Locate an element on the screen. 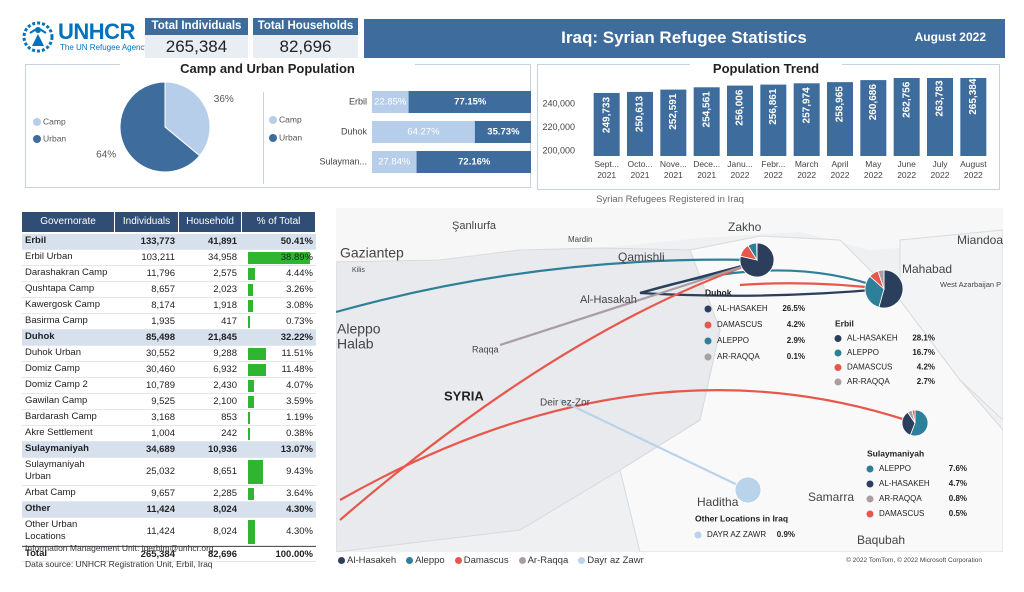 The image size is (1024, 592). cell-pct: 32.22% is located at coordinates (296, 337).